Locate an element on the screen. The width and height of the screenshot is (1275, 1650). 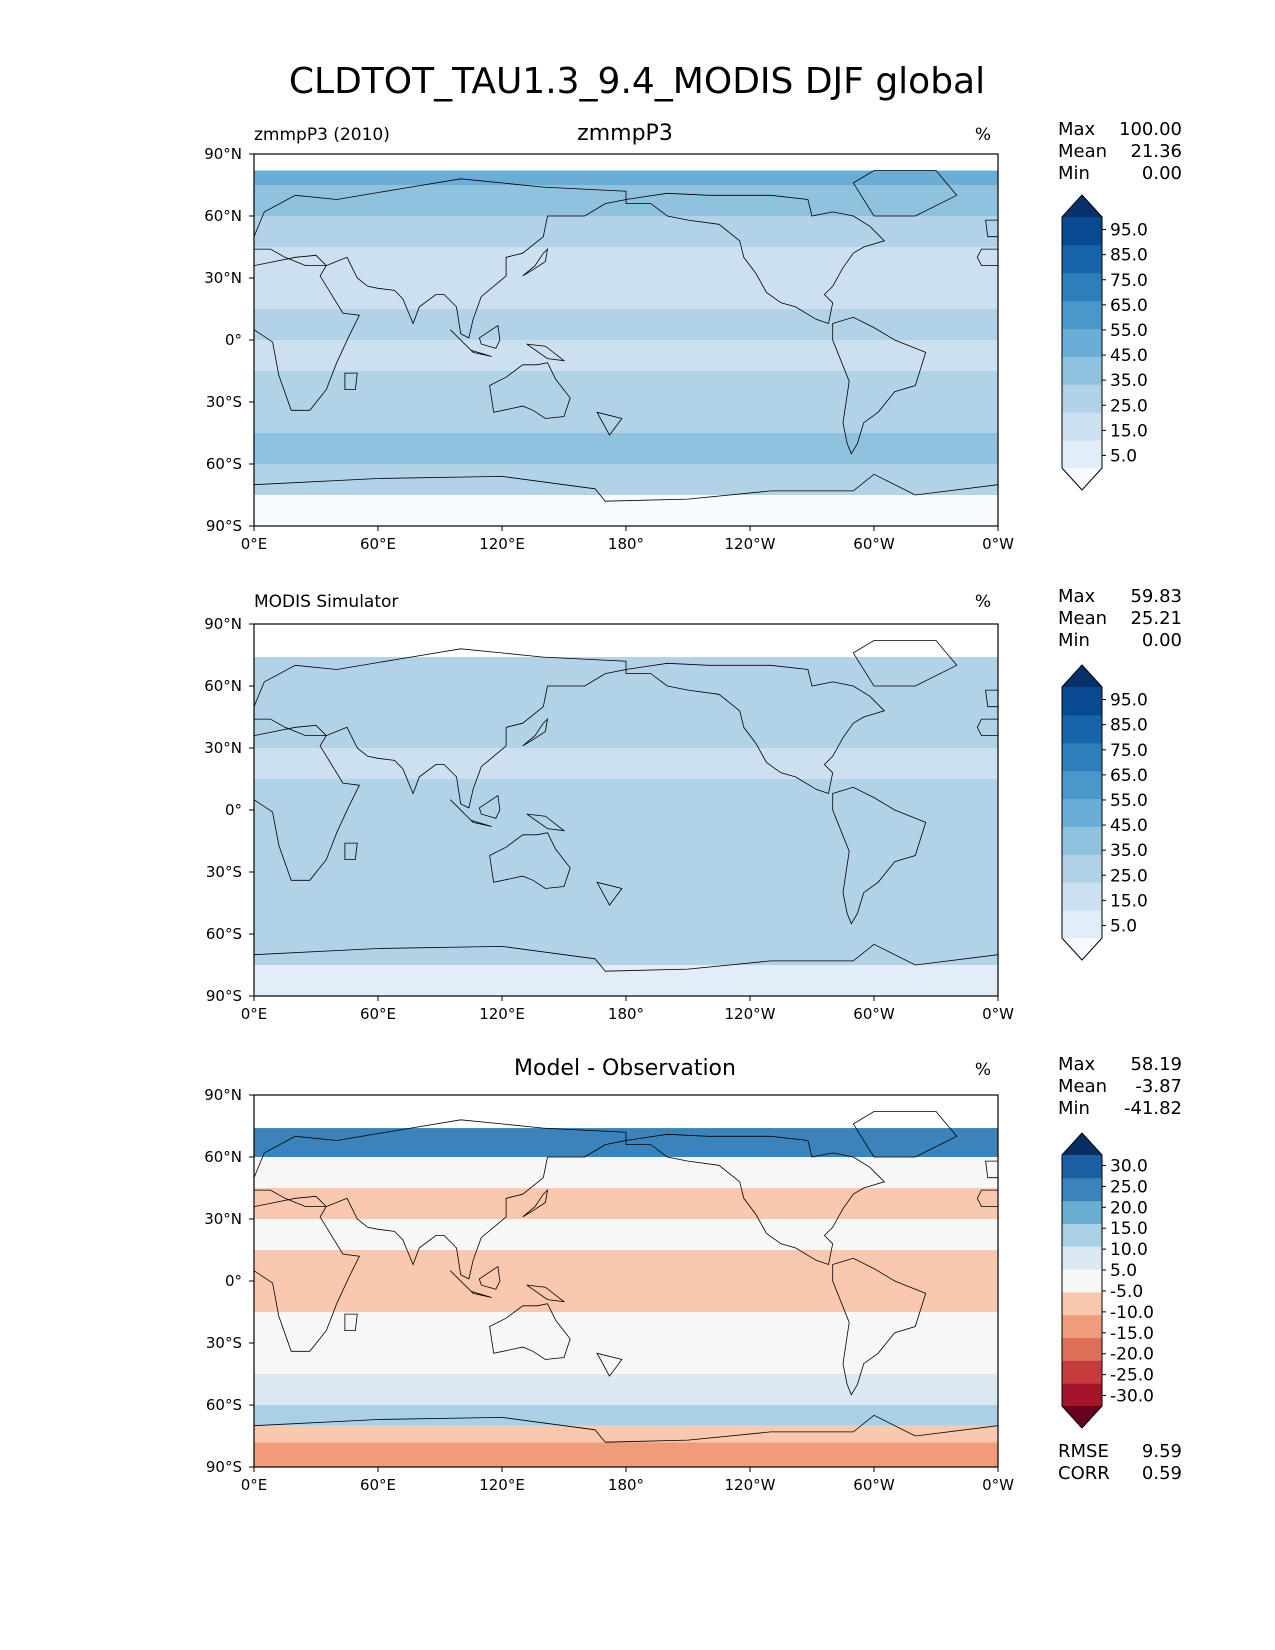
colorbar-tick-label: 5.0 is located at coordinates (1123, 926).